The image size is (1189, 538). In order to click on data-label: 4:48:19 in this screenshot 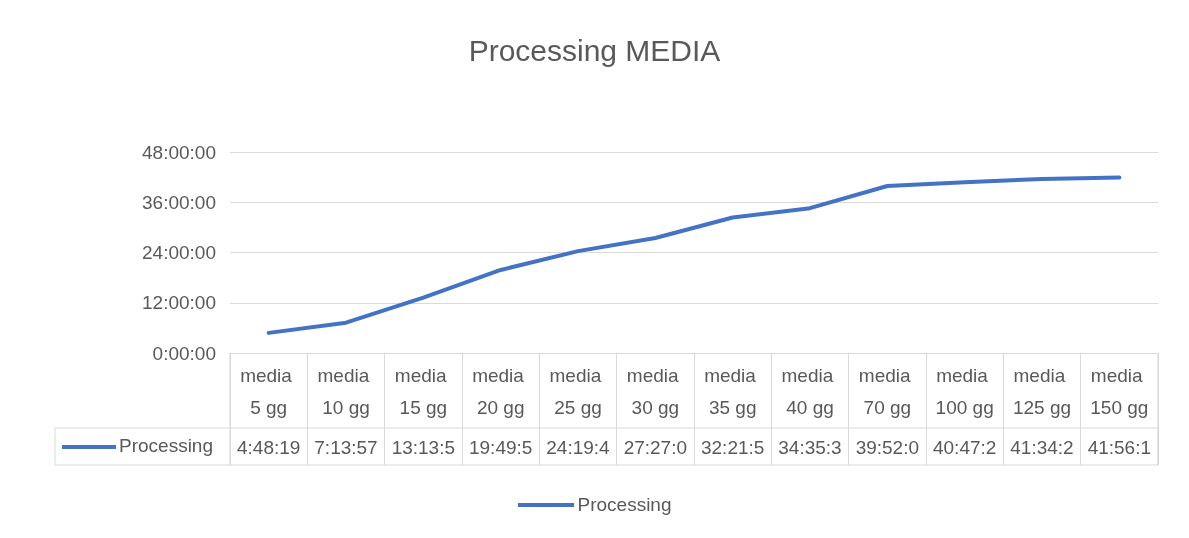, I will do `click(268, 447)`.